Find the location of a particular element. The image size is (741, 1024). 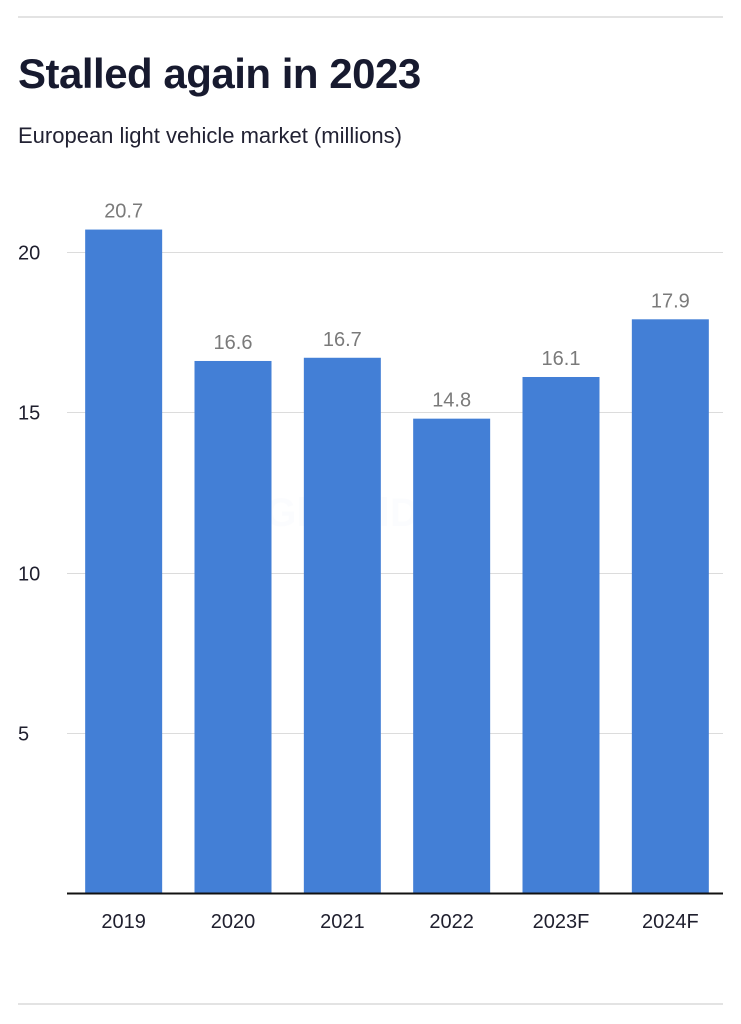

bar-2024F is located at coordinates (670, 606).